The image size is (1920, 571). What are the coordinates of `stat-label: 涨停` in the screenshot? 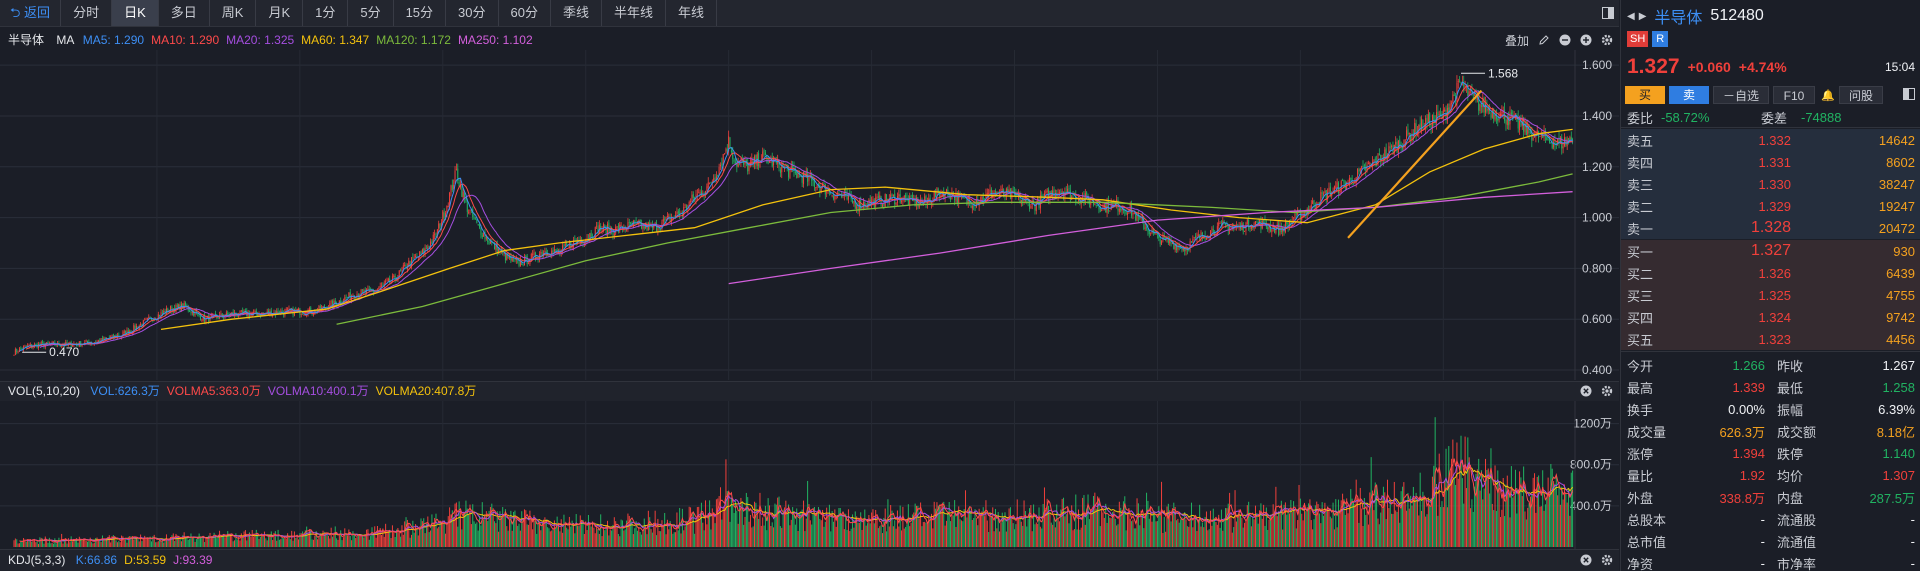 It's located at (1640, 454).